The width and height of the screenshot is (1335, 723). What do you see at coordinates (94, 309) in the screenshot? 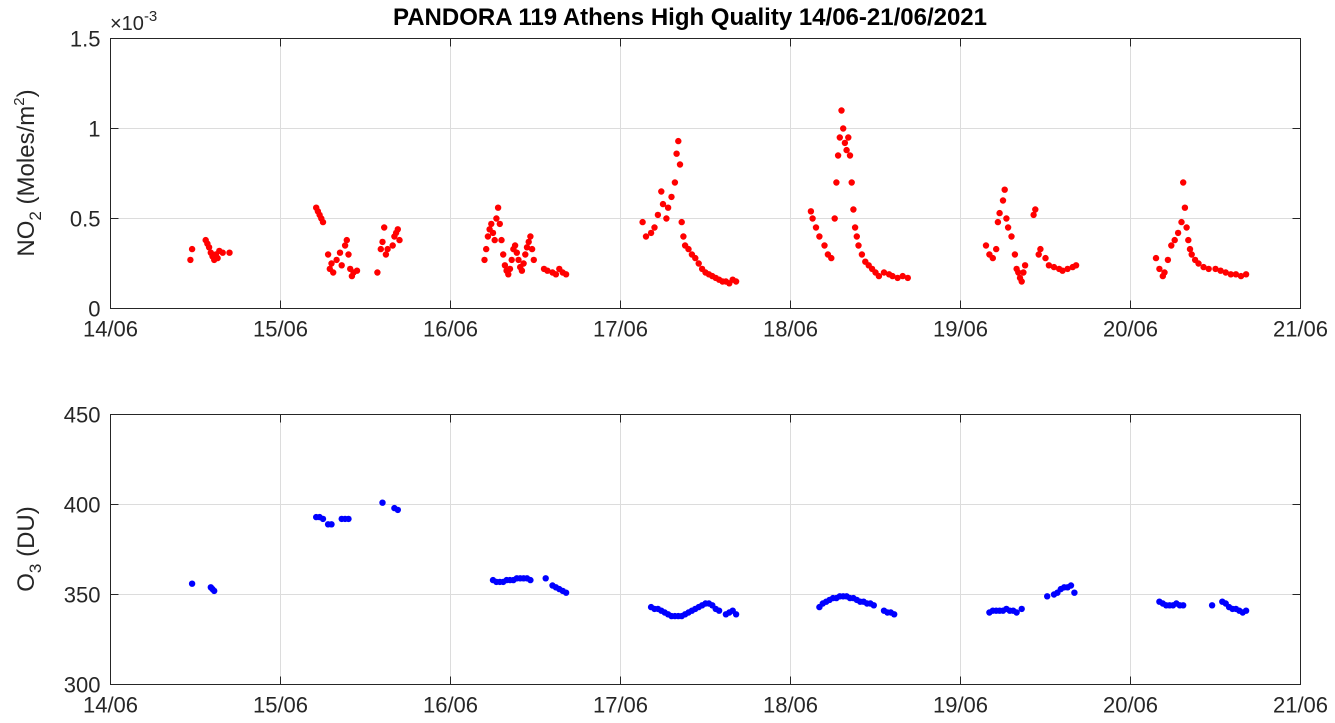
I see `no2-y-tick-label: 0` at bounding box center [94, 309].